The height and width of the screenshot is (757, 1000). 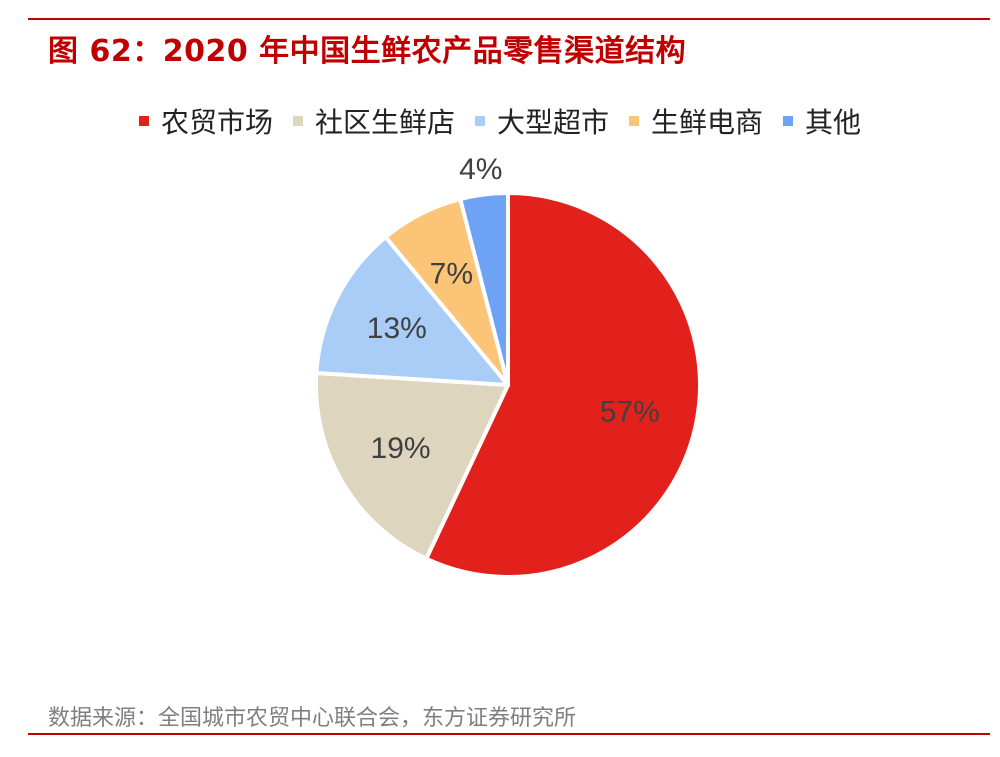 I want to click on legend-item: 农贸市场, so click(x=205, y=121).